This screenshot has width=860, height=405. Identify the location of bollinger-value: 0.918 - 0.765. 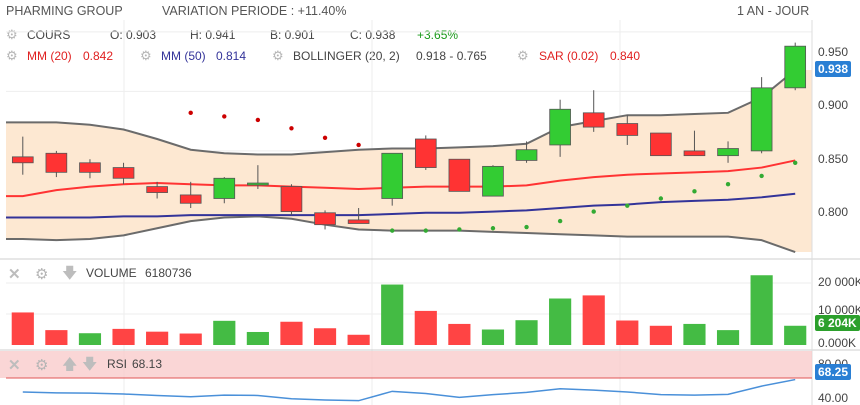
(451, 56).